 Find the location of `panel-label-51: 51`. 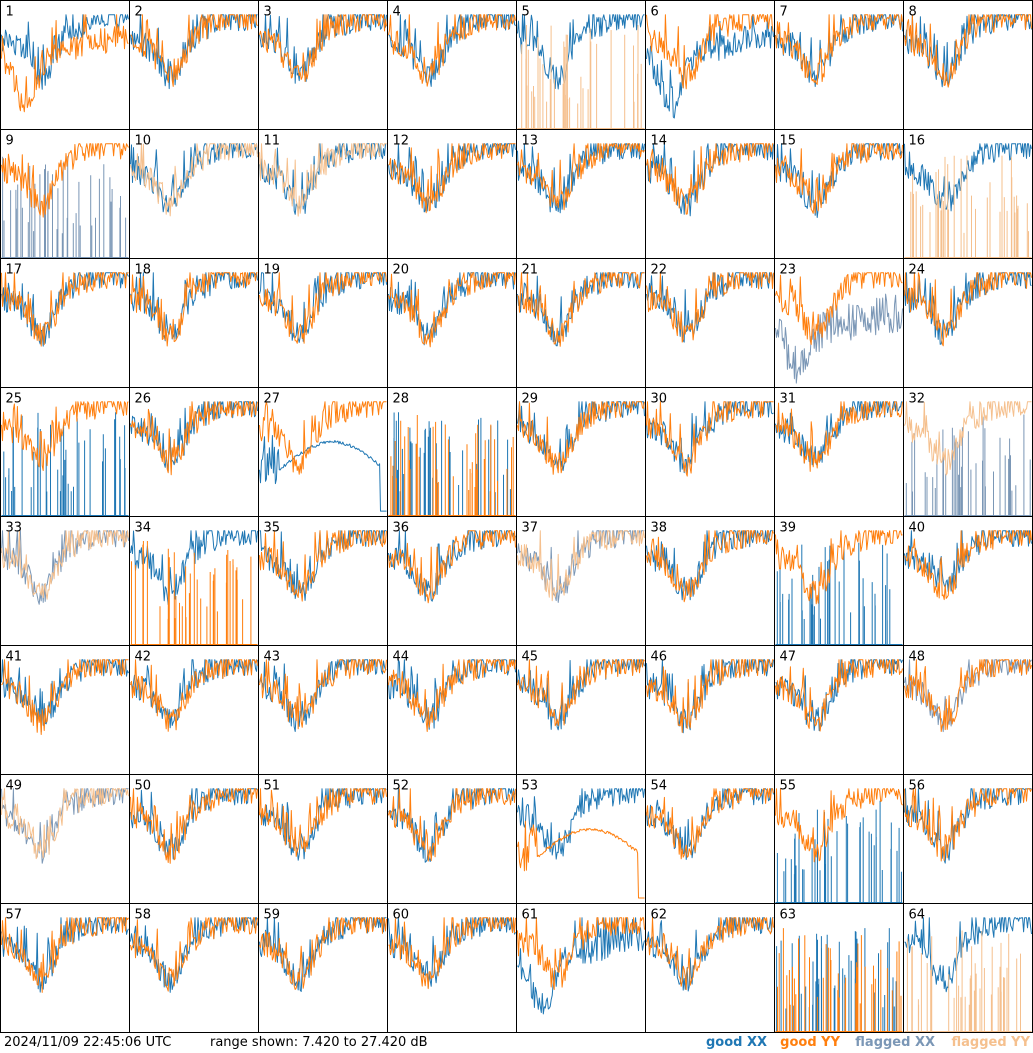

panel-label-51: 51 is located at coordinates (272, 786).